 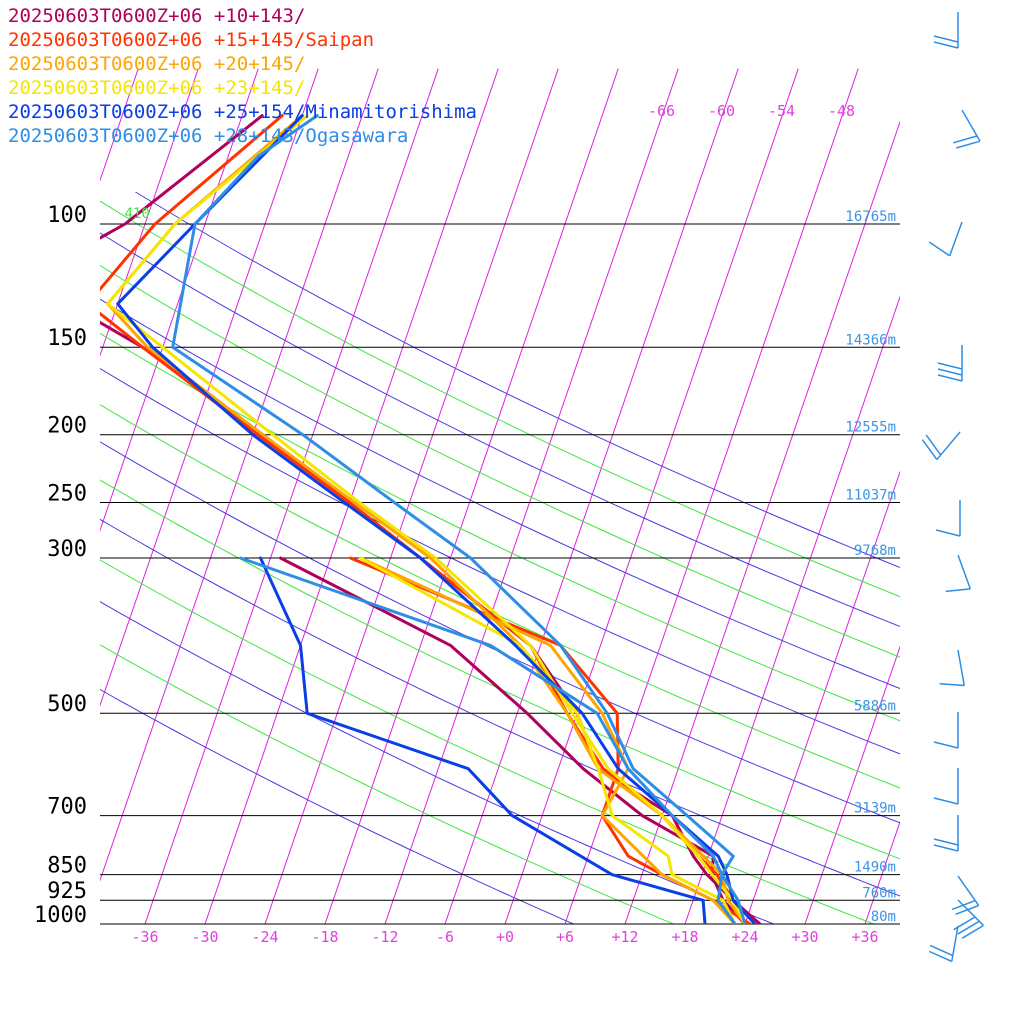 I want to click on height-label: 80m, so click(x=883, y=917).